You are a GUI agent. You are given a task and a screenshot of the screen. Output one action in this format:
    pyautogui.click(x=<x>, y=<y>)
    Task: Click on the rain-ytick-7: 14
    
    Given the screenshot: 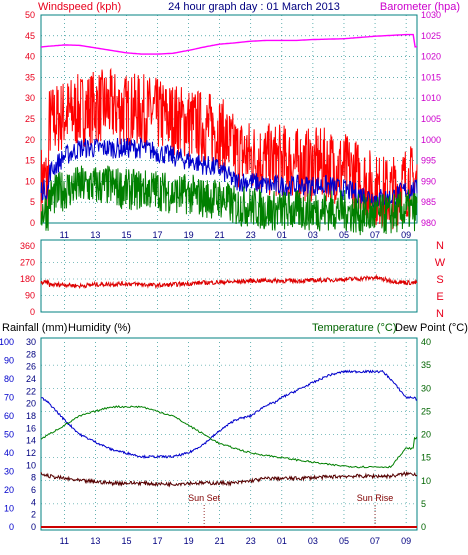 What is the action you would take?
    pyautogui.click(x=31, y=441)
    